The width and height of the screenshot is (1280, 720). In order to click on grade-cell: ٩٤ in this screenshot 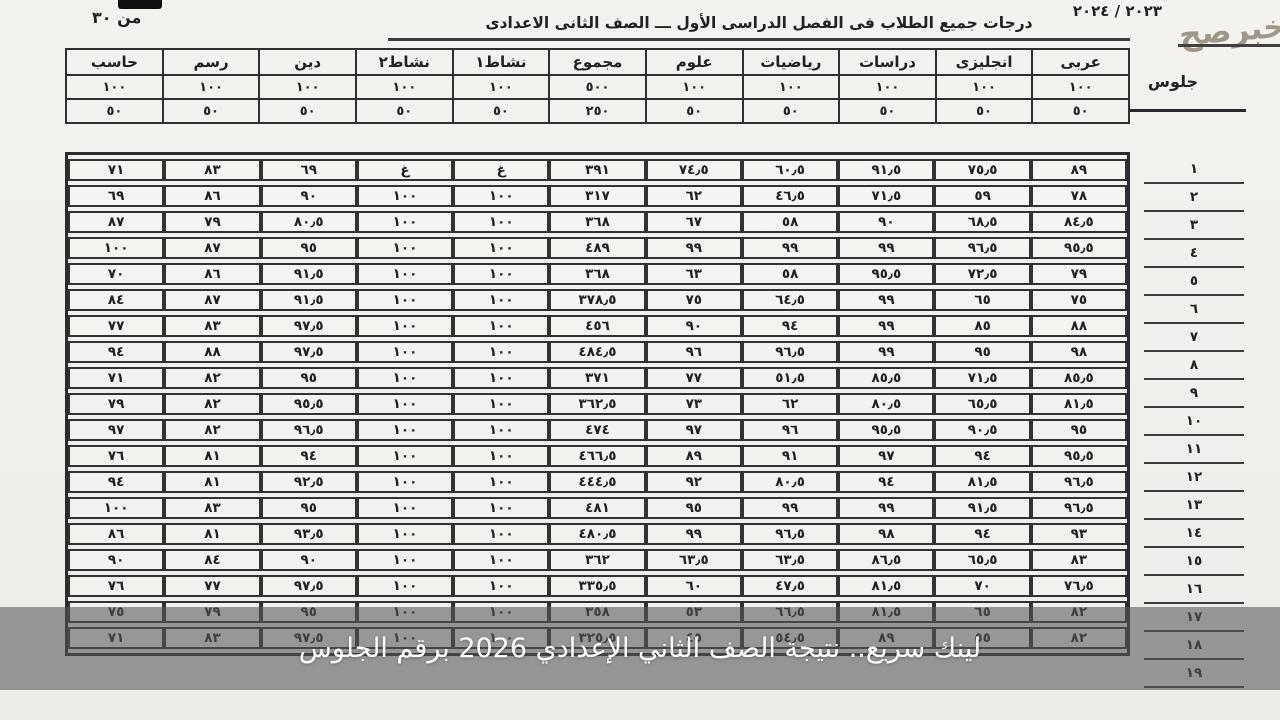, I will do `click(982, 534)`.